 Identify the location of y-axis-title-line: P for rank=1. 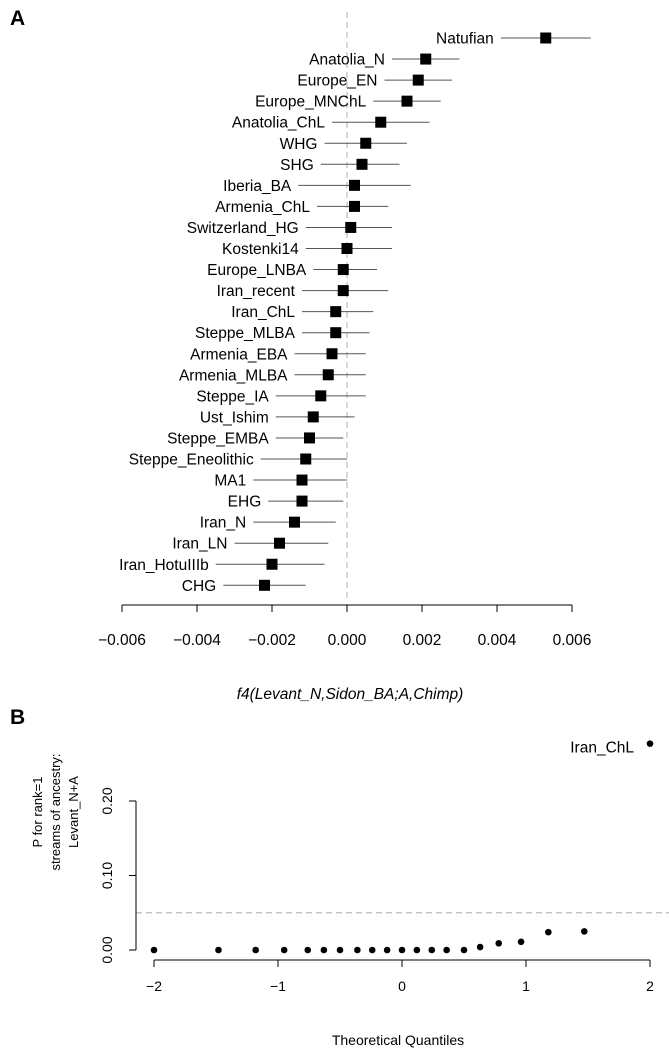
(37, 812).